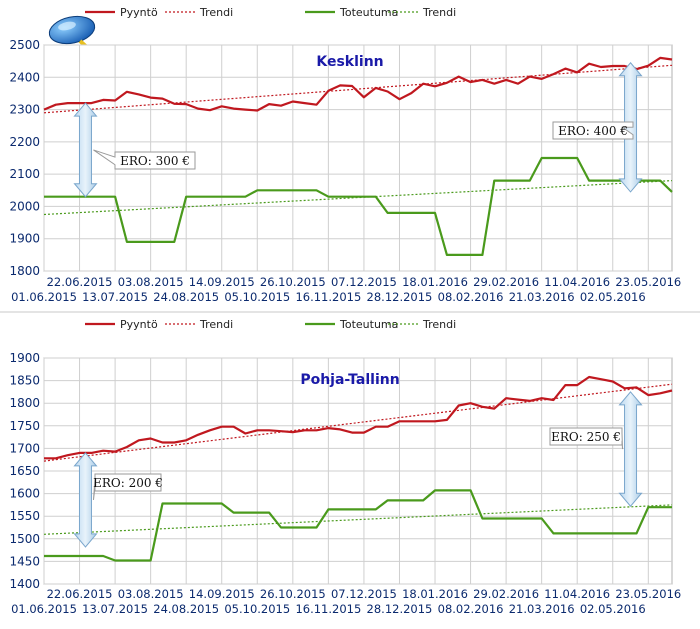  Describe the element at coordinates (24, 561) in the screenshot. I see `y-tick-label: 1450` at that location.